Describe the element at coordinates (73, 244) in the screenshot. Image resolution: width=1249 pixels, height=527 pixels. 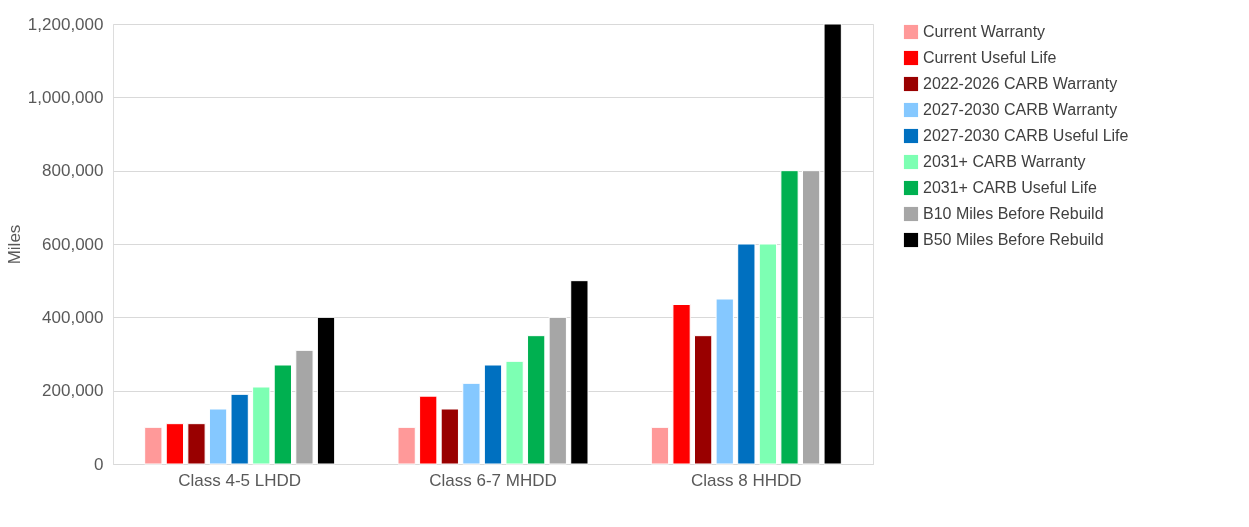
I see `y-tick-label: 600,000` at that location.